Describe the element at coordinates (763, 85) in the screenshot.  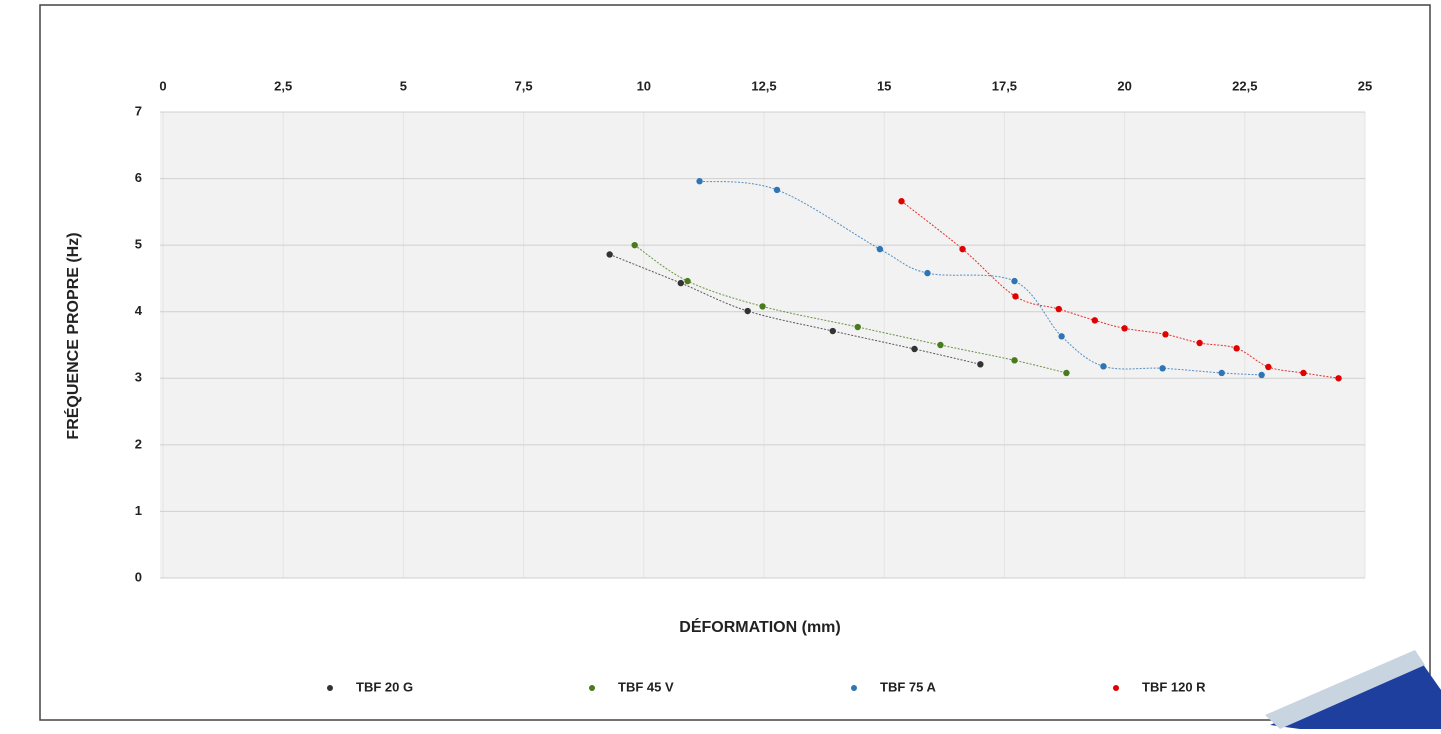
I see `x-tick-label: 12,5` at that location.